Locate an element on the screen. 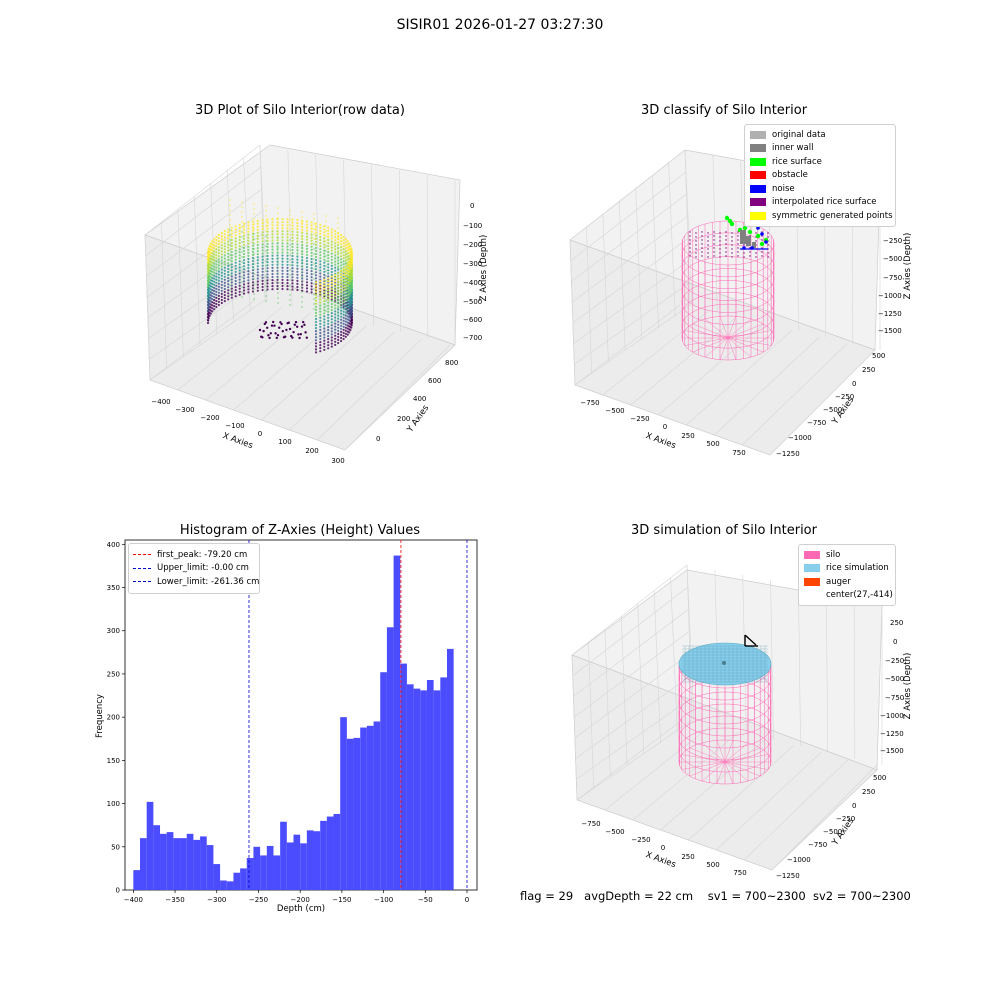 Image resolution: width=1000 pixels, height=1000 pixels. plot1-ztick: −400 is located at coordinates (472, 283).